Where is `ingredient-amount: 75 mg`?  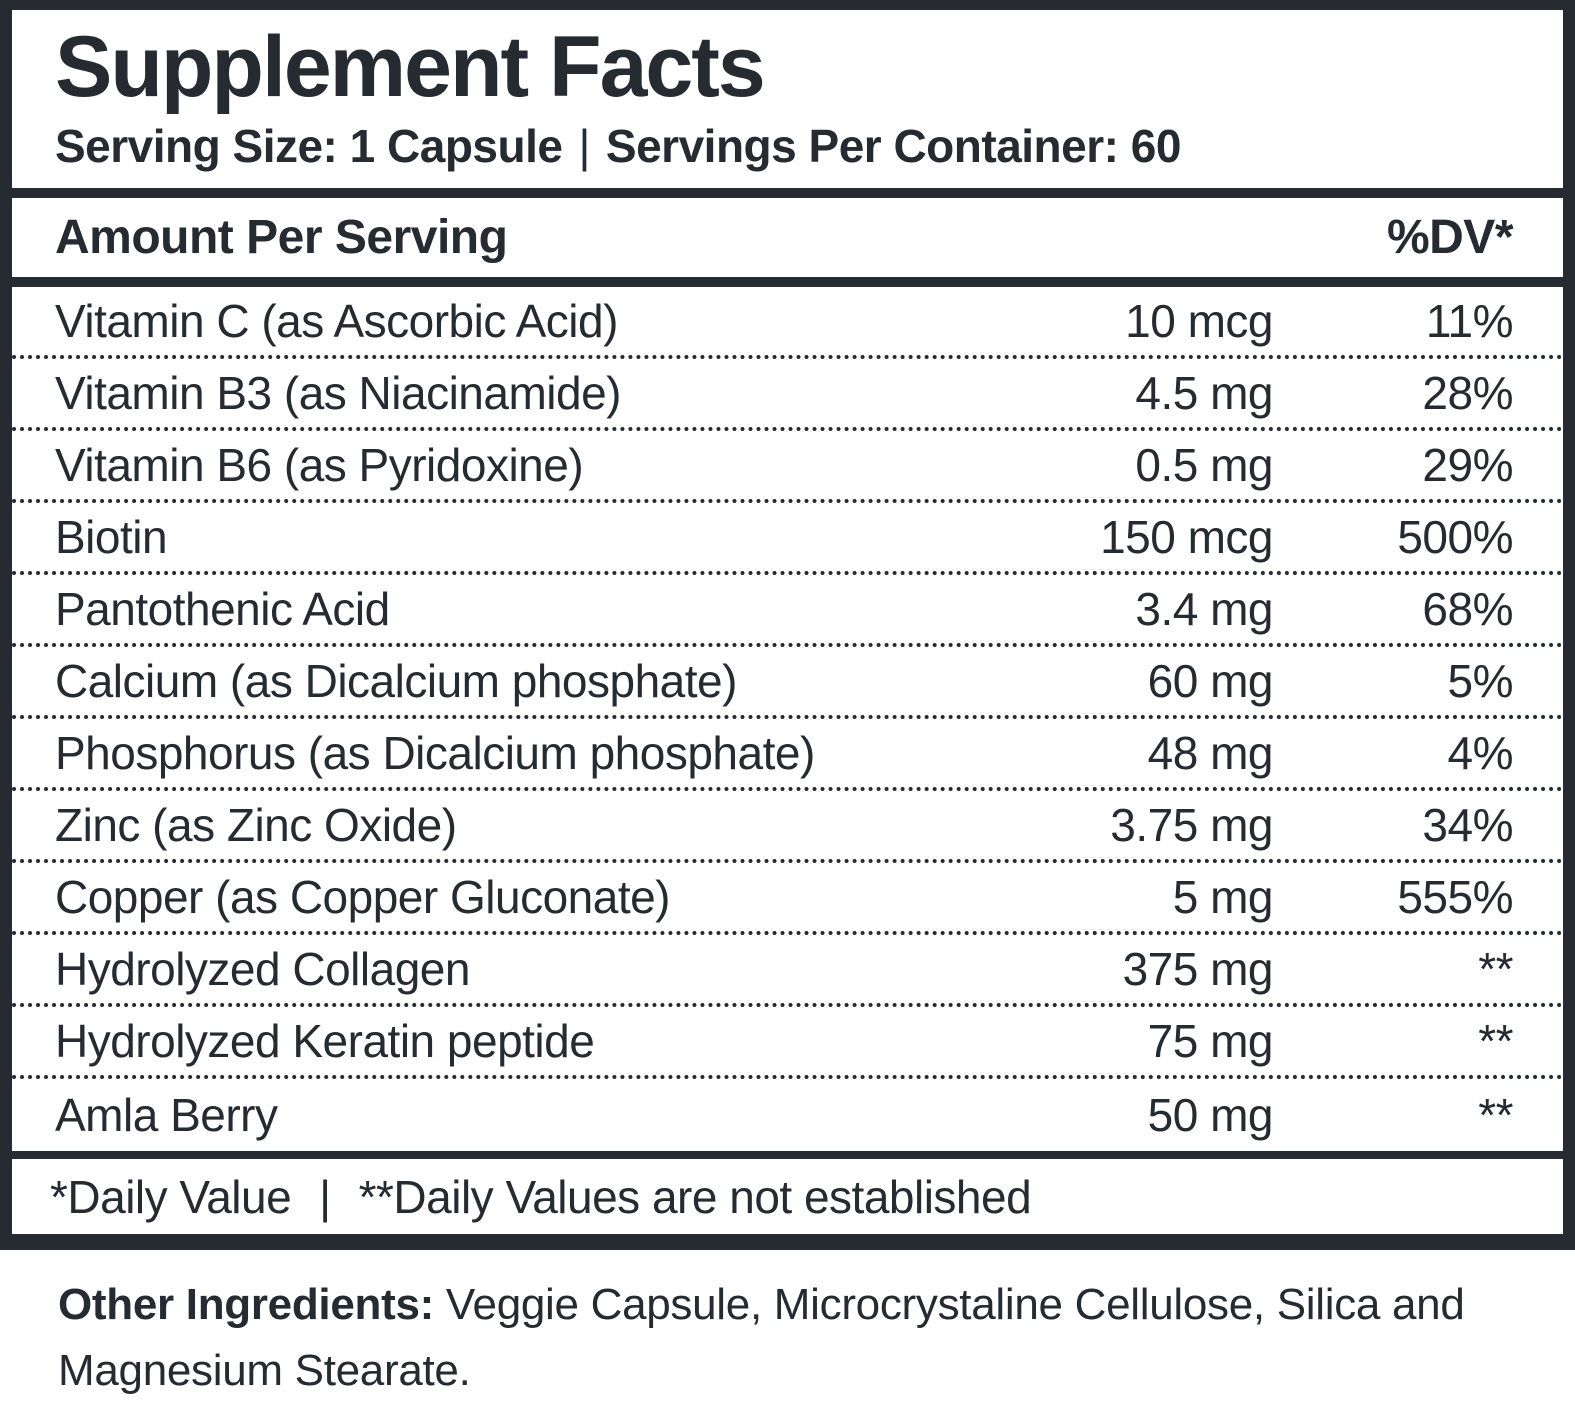
ingredient-amount: 75 mg is located at coordinates (1210, 1041).